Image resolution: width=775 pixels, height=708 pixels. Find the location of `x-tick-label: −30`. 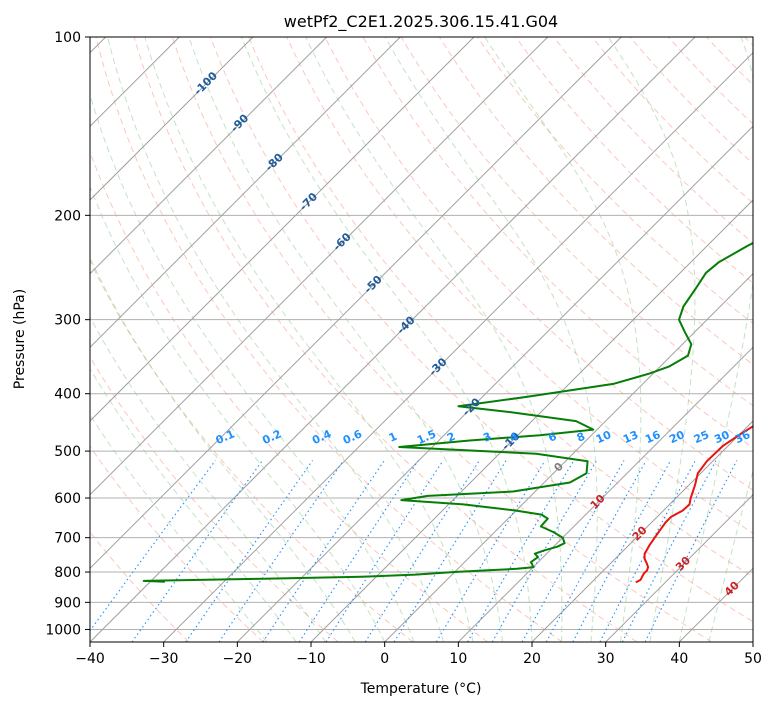

x-tick-label: −30 is located at coordinates (164, 659).